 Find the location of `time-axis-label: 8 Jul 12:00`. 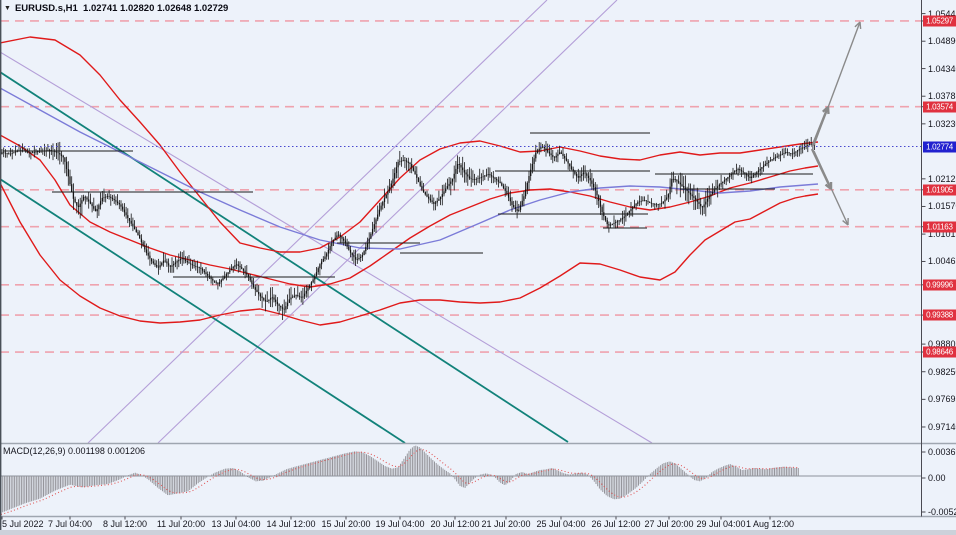

time-axis-label: 8 Jul 12:00 is located at coordinates (125, 524).